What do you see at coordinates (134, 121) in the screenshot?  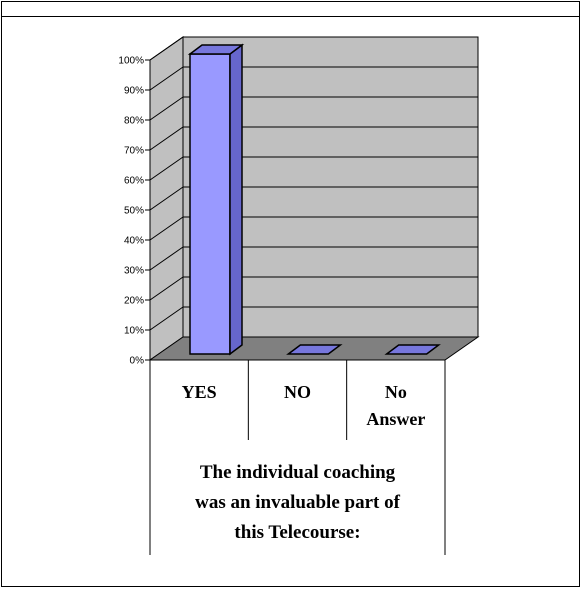 I see `y-tick-label: 80%` at bounding box center [134, 121].